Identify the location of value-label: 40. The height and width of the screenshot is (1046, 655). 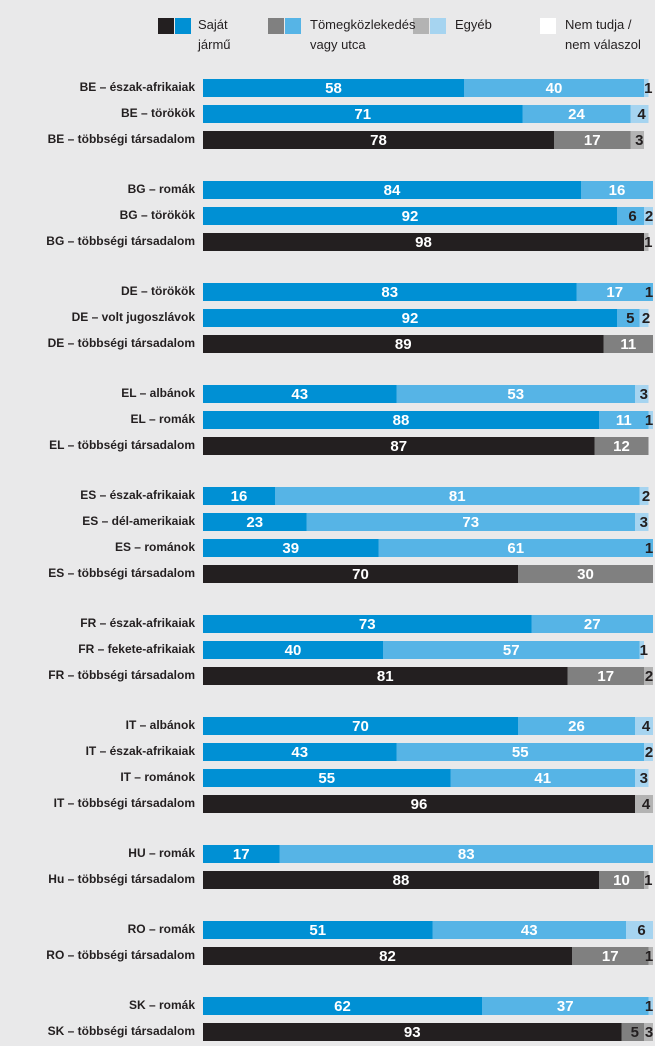
(293, 650).